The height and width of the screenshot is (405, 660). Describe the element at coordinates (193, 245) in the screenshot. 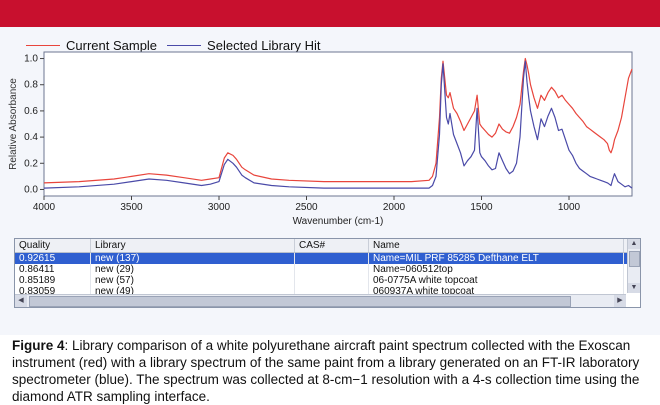

I see `header-library: Library` at that location.